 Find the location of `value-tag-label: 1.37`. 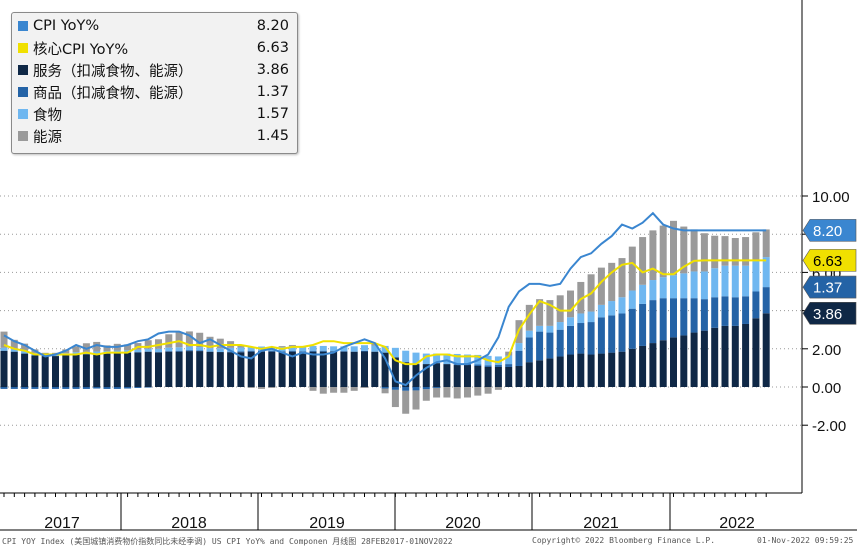

value-tag-label: 1.37 is located at coordinates (827, 288).